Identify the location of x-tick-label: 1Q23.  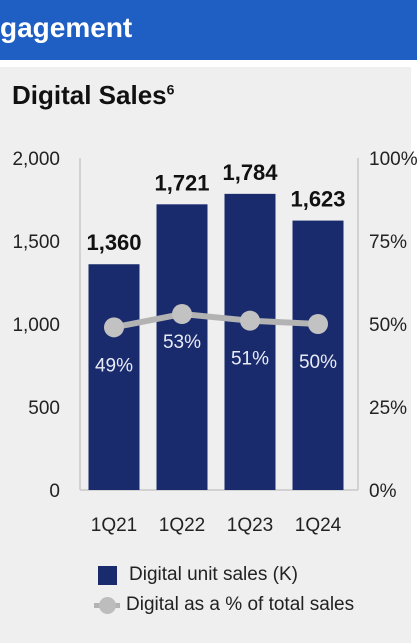
(250, 525).